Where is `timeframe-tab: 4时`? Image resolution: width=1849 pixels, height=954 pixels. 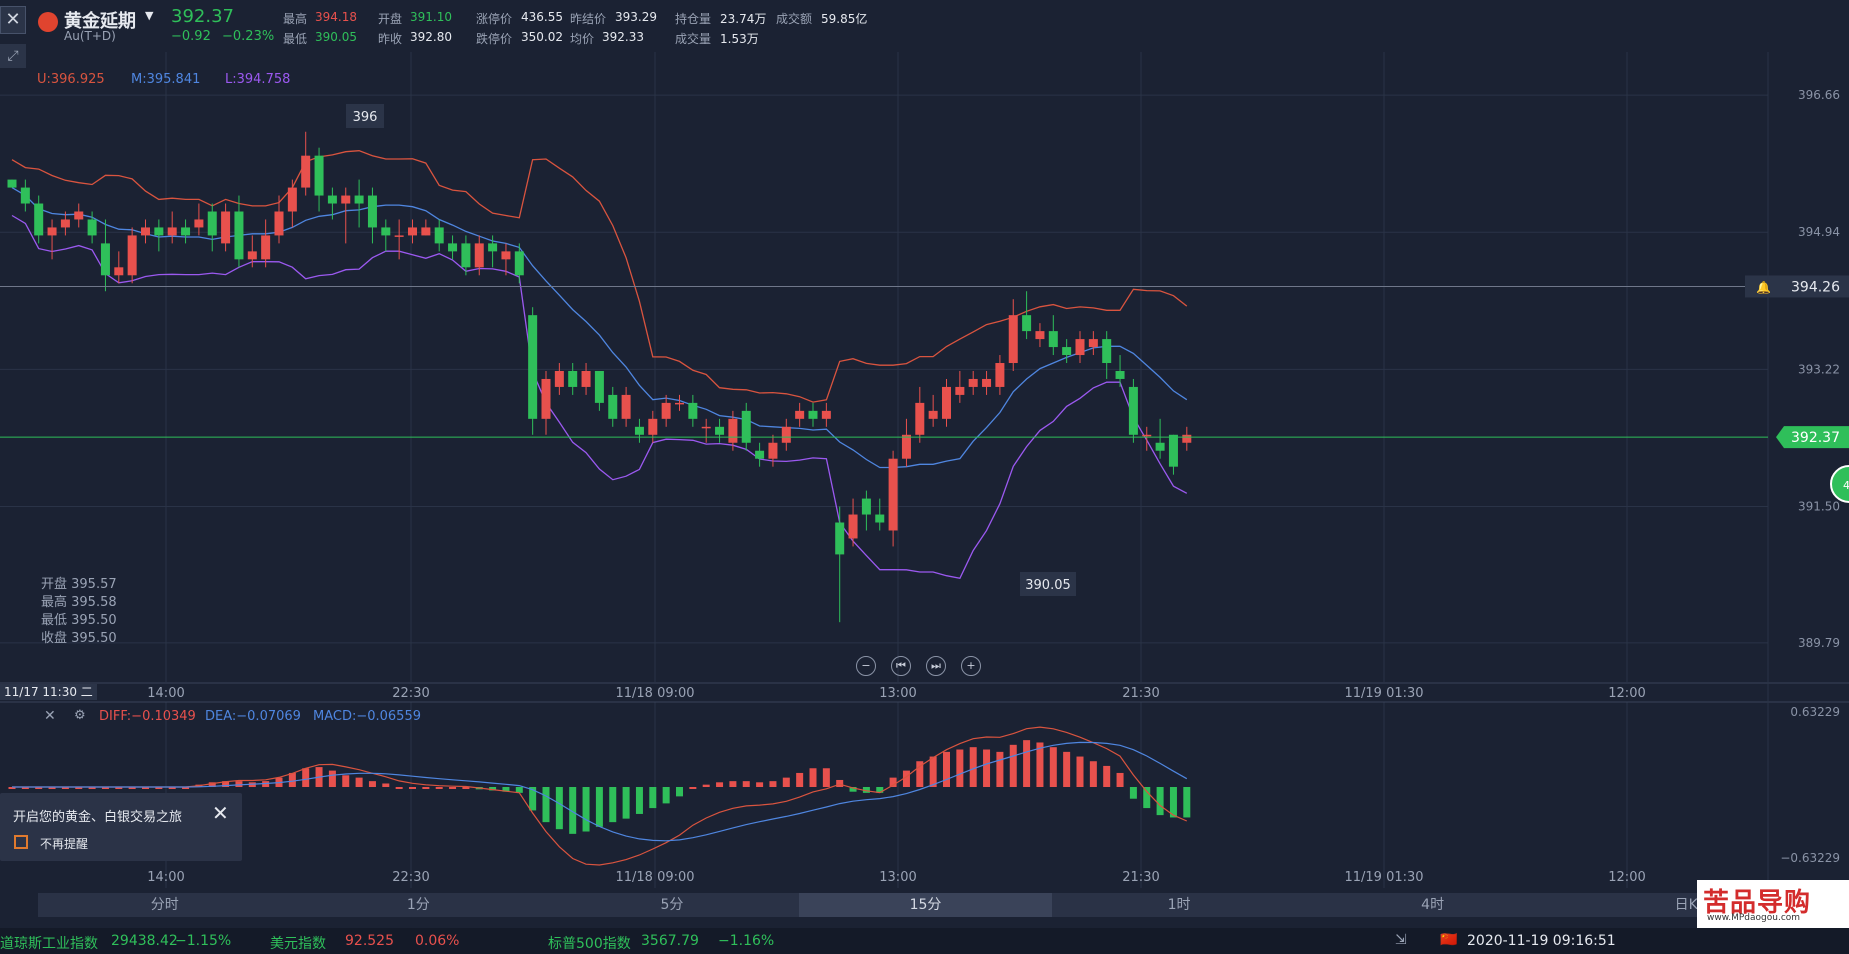
timeframe-tab: 4时 is located at coordinates (1433, 905).